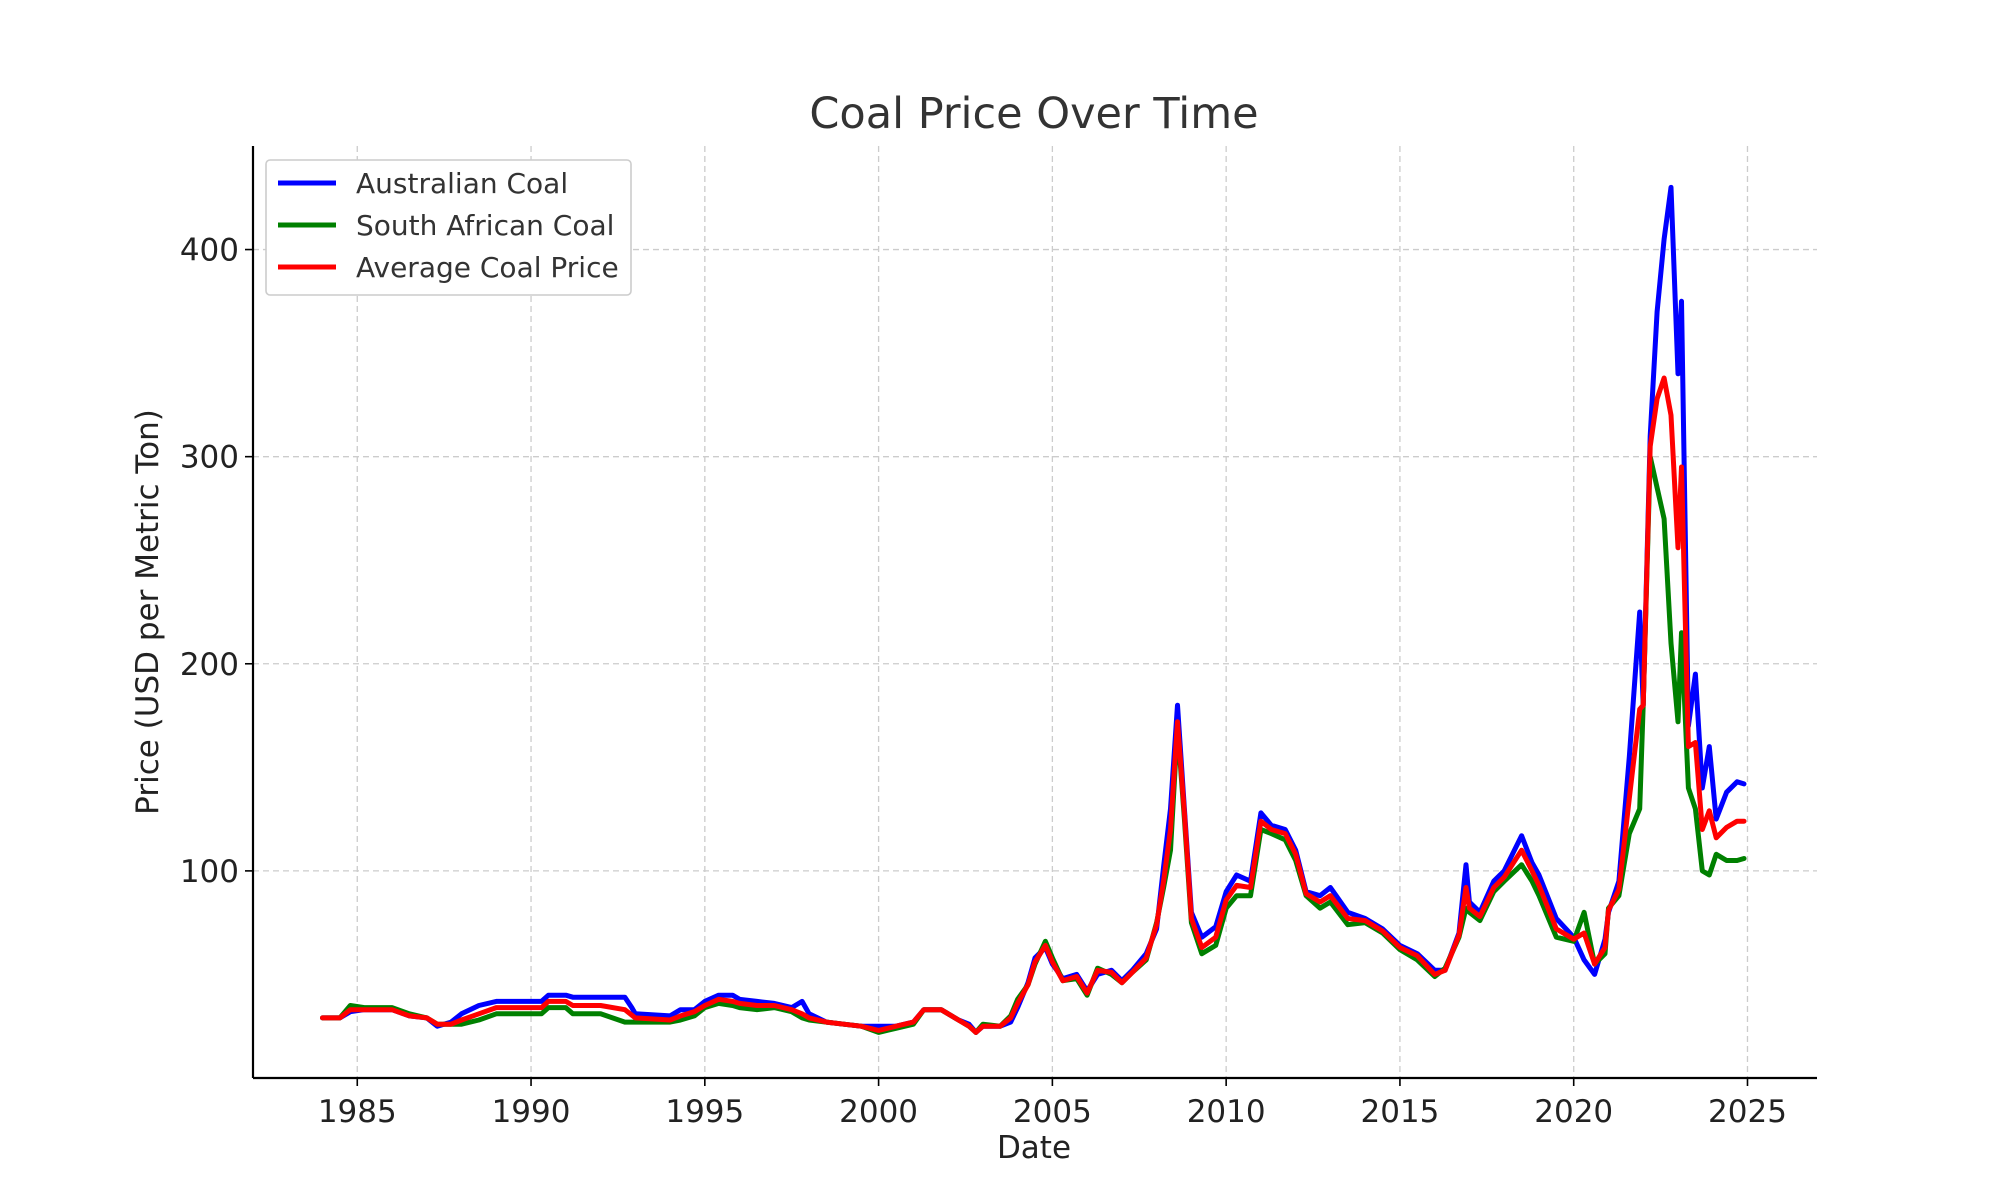 This screenshot has height=1200, width=2000. What do you see at coordinates (209, 872) in the screenshot?
I see `y-tick-label: 100` at bounding box center [209, 872].